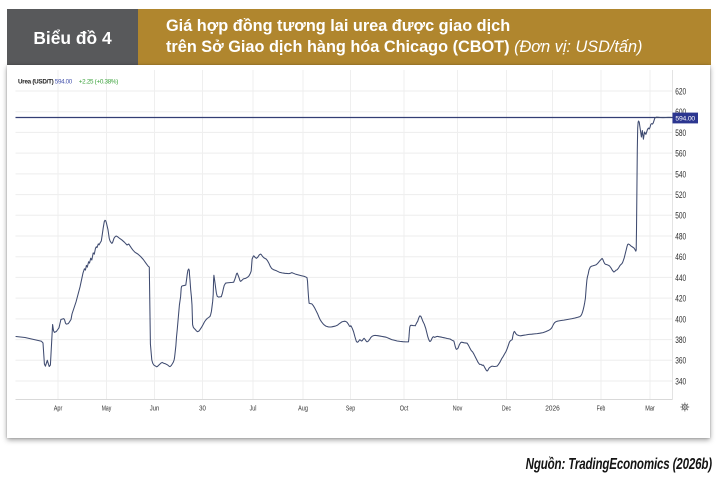 Image resolution: width=720 pixels, height=488 pixels. I want to click on svg-text: Urea (USD/T), so click(36, 81).